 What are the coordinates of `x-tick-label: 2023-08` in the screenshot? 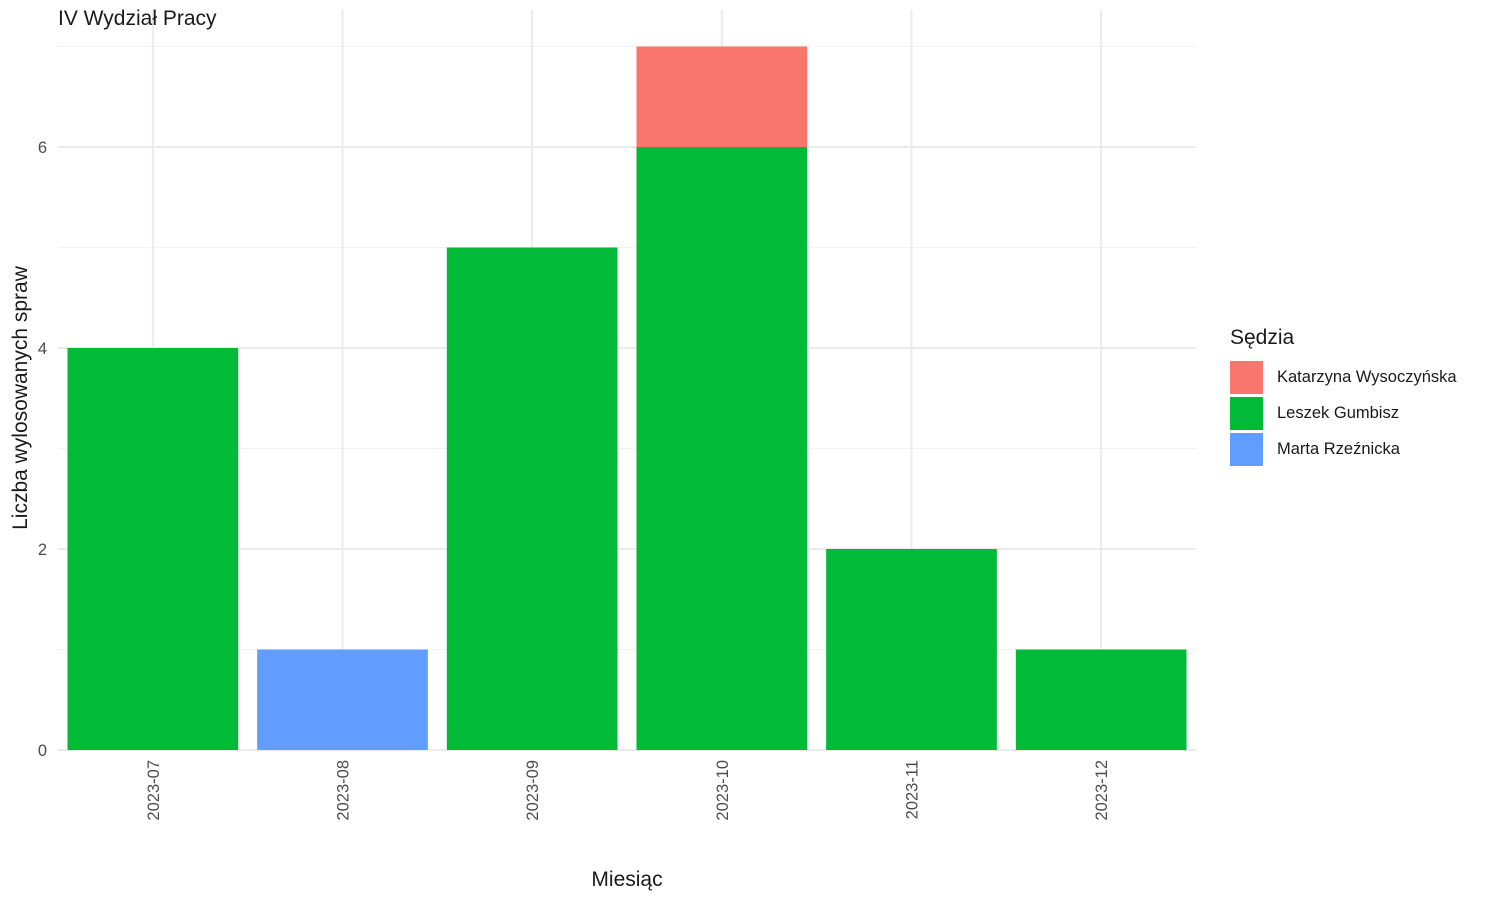 It's located at (344, 790).